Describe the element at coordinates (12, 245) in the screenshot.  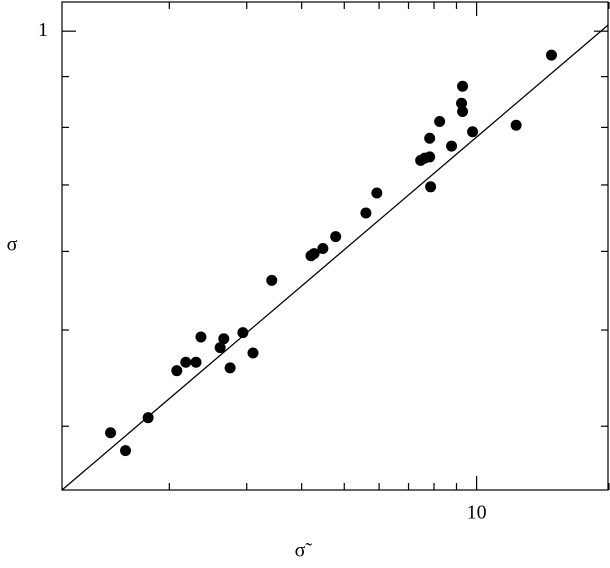
I see `y-axis-label: σ` at that location.